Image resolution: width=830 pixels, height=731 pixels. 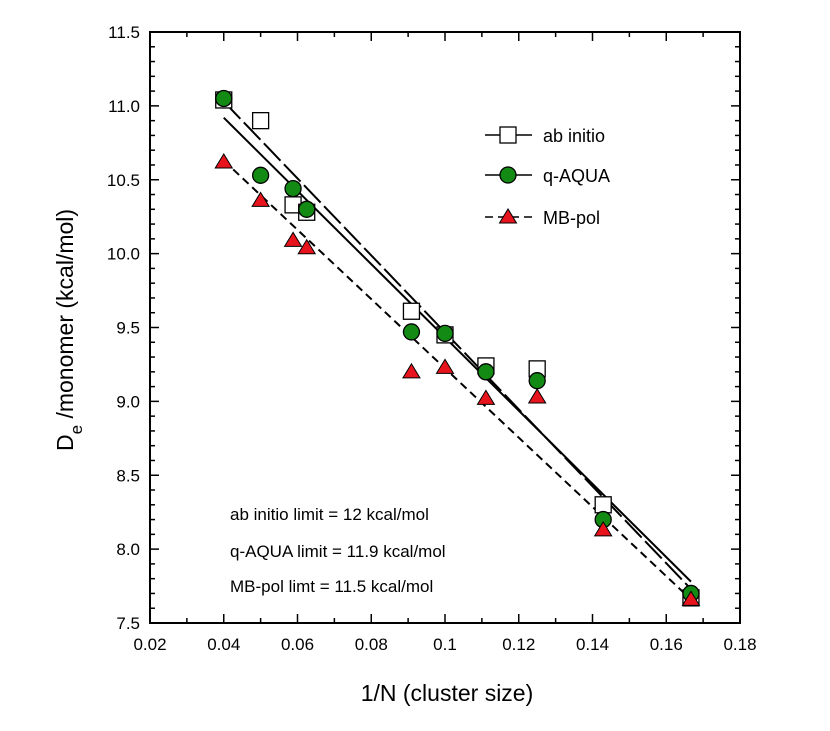 I want to click on x-tick-label: 0.16, so click(x=666, y=644).